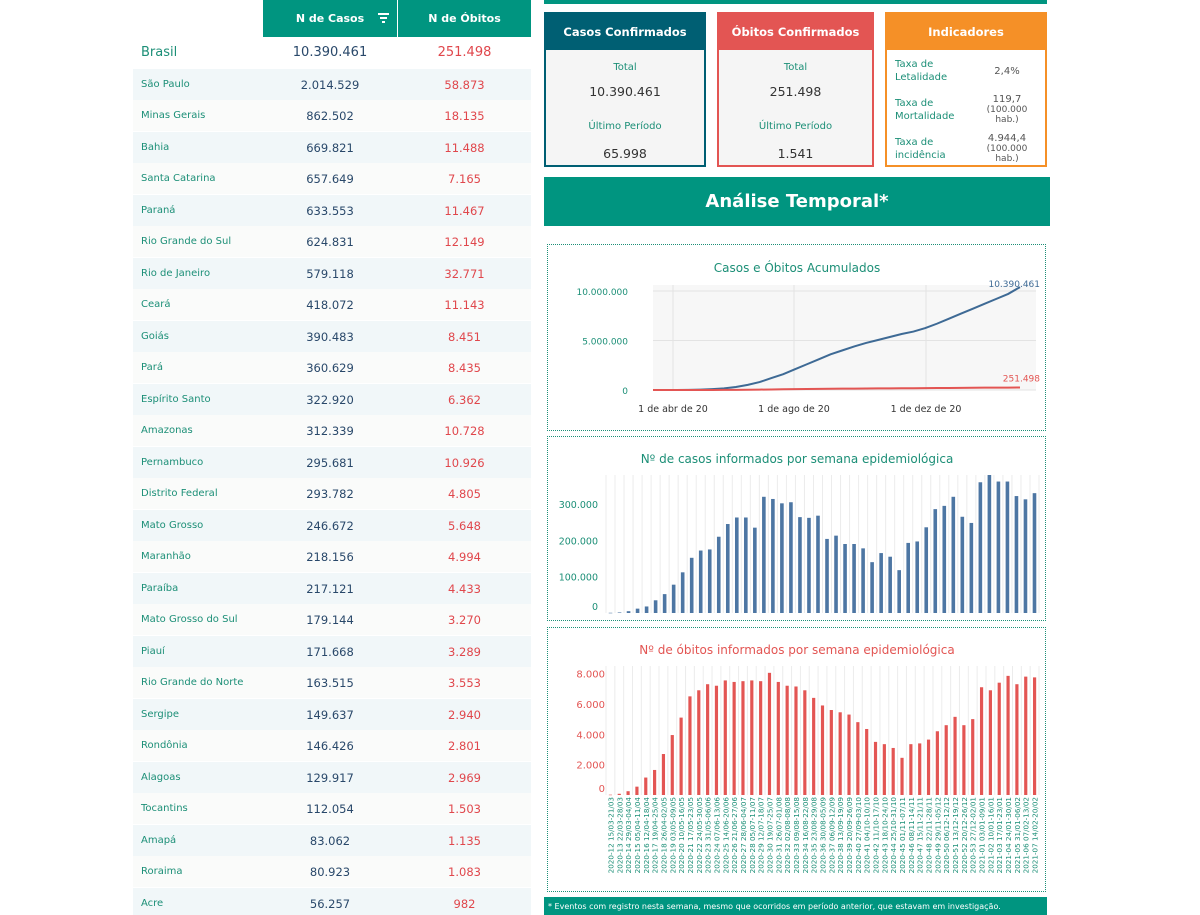 This screenshot has width=1200, height=915. I want to click on table-row: Sergipe 149.637 2.940, so click(332, 714).